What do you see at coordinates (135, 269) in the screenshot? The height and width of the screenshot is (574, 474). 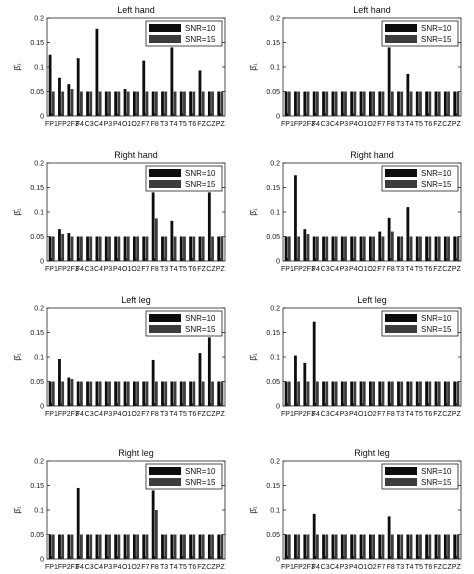 I see `x-tick-label: O2` at bounding box center [135, 269].